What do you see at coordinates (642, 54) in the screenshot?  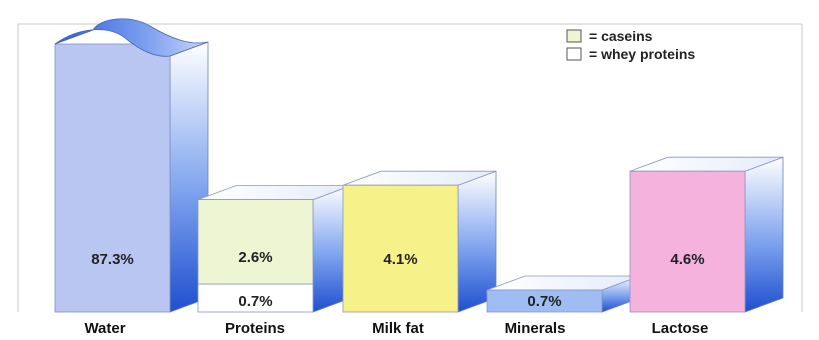 I see `legend-label-whey-proteins: = whey proteins` at bounding box center [642, 54].